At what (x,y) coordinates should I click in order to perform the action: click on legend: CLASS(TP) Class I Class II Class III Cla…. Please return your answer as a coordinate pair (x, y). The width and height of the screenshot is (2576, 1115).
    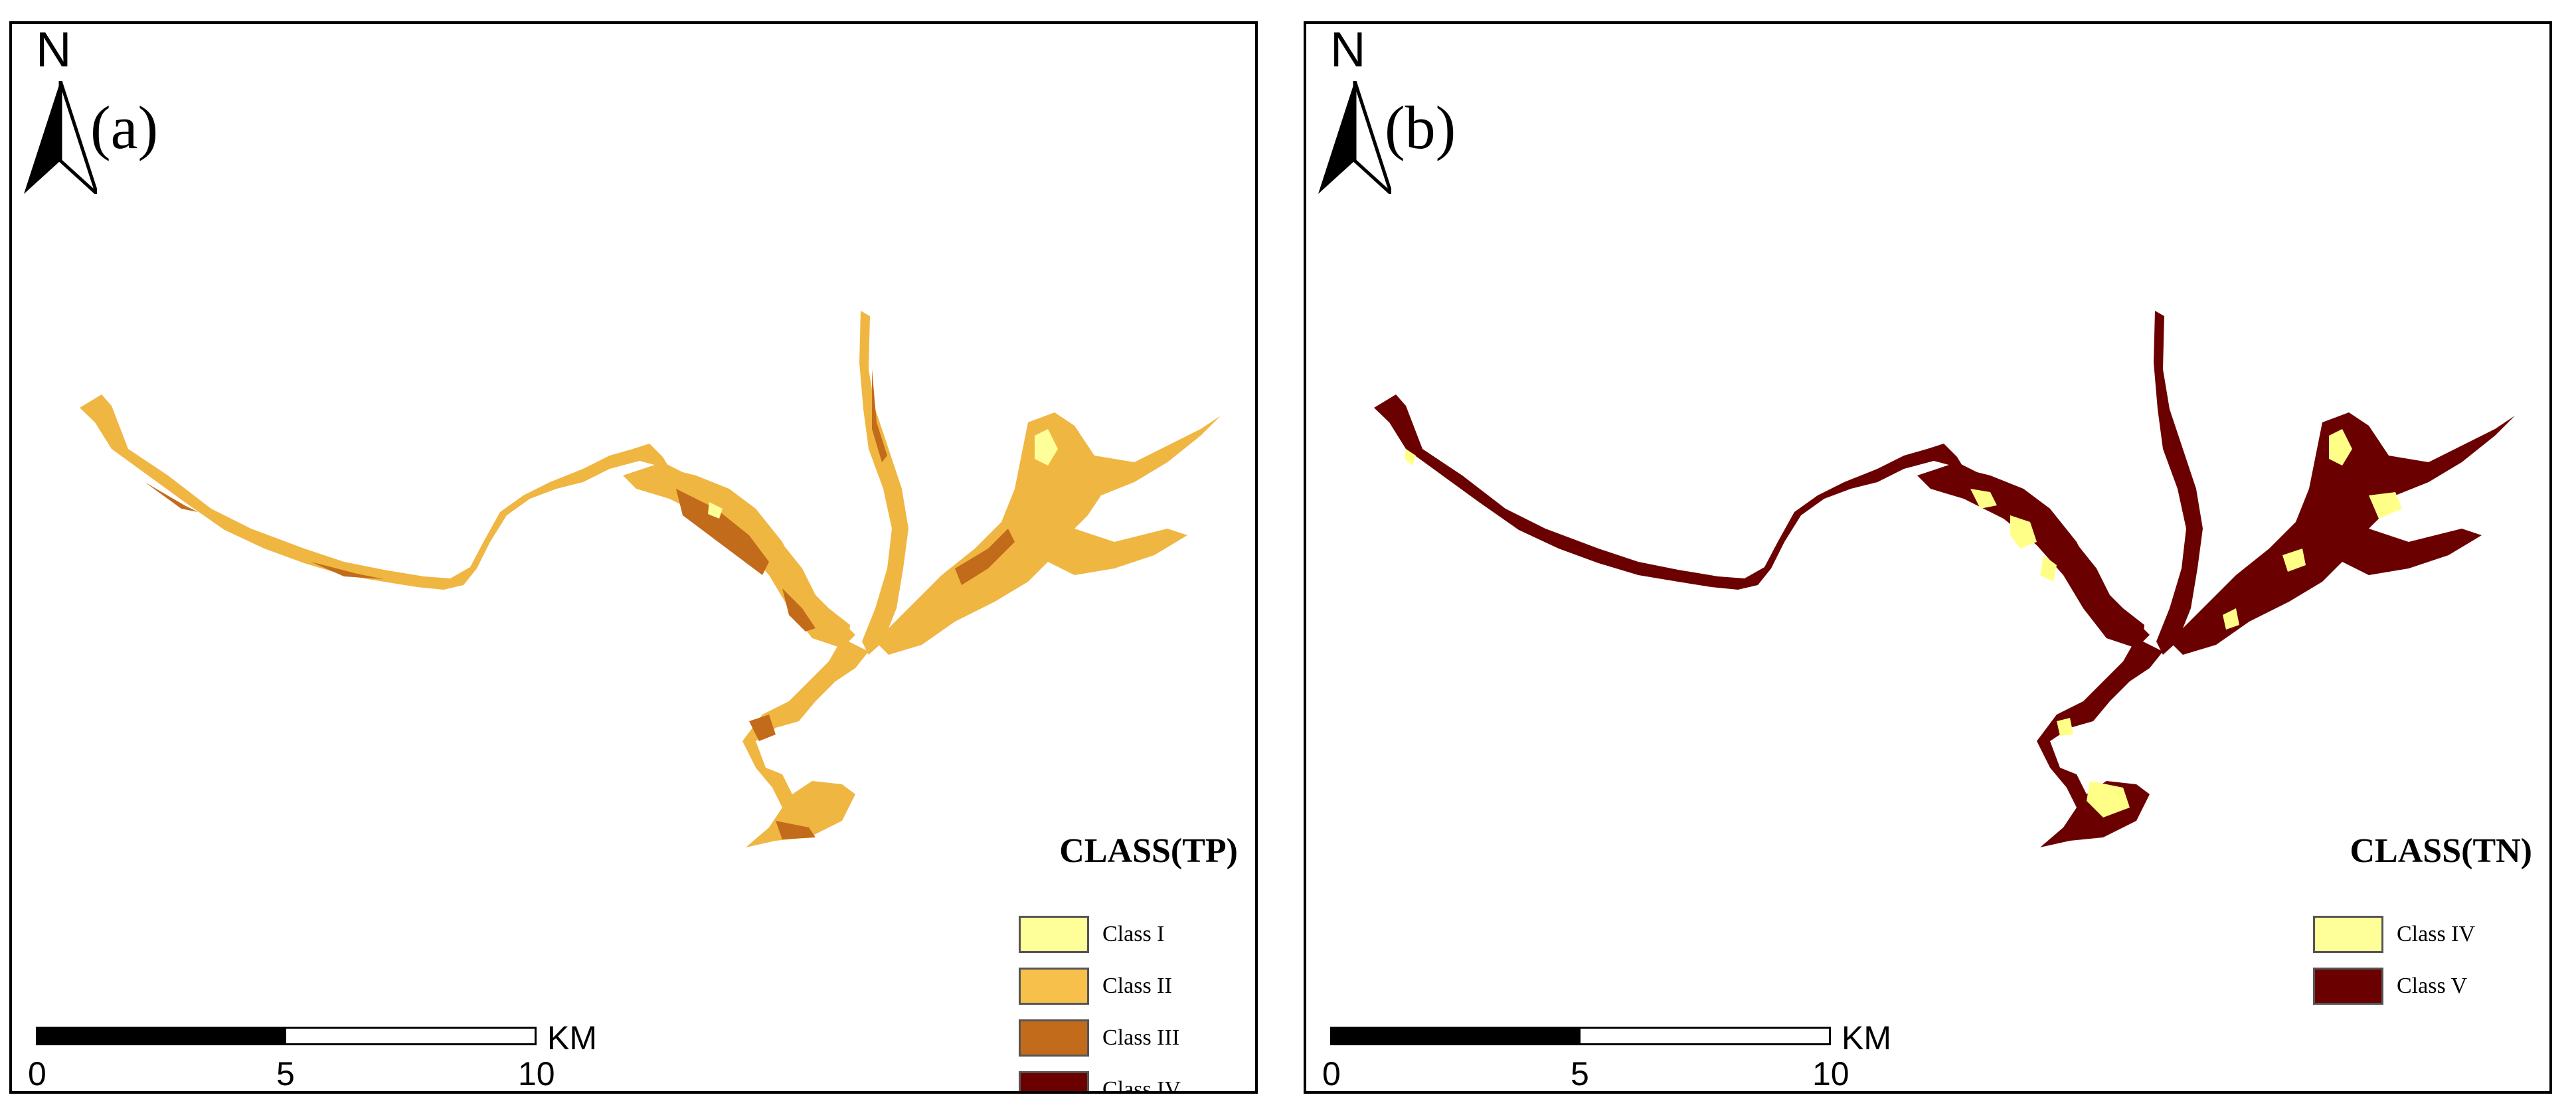
    Looking at the image, I should click on (1128, 963).